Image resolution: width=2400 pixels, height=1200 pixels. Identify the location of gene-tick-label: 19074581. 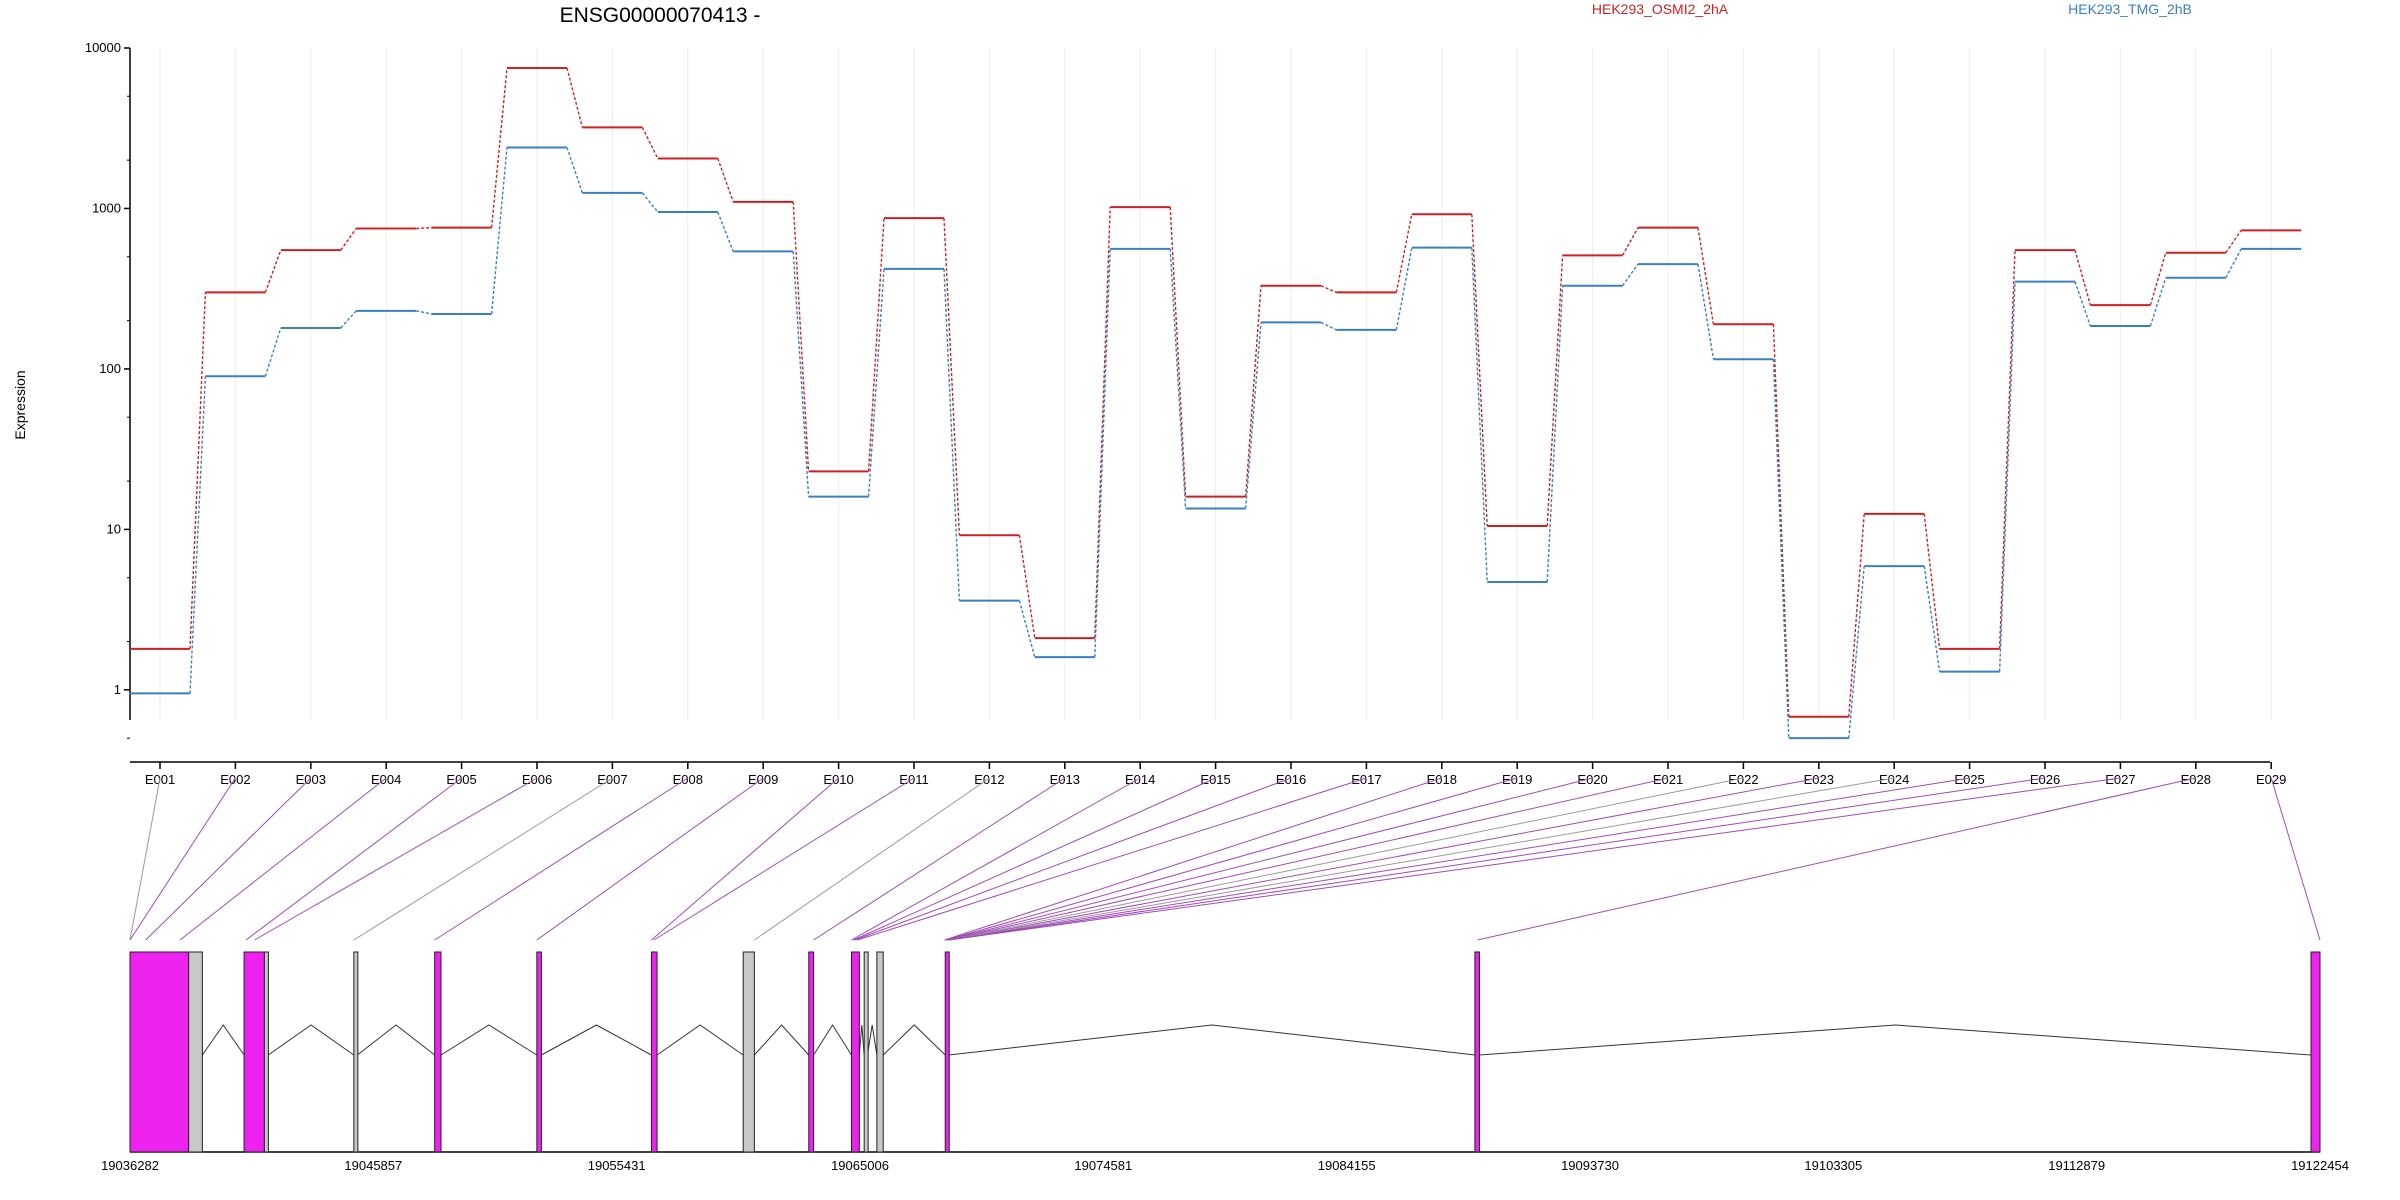
(1103, 1165).